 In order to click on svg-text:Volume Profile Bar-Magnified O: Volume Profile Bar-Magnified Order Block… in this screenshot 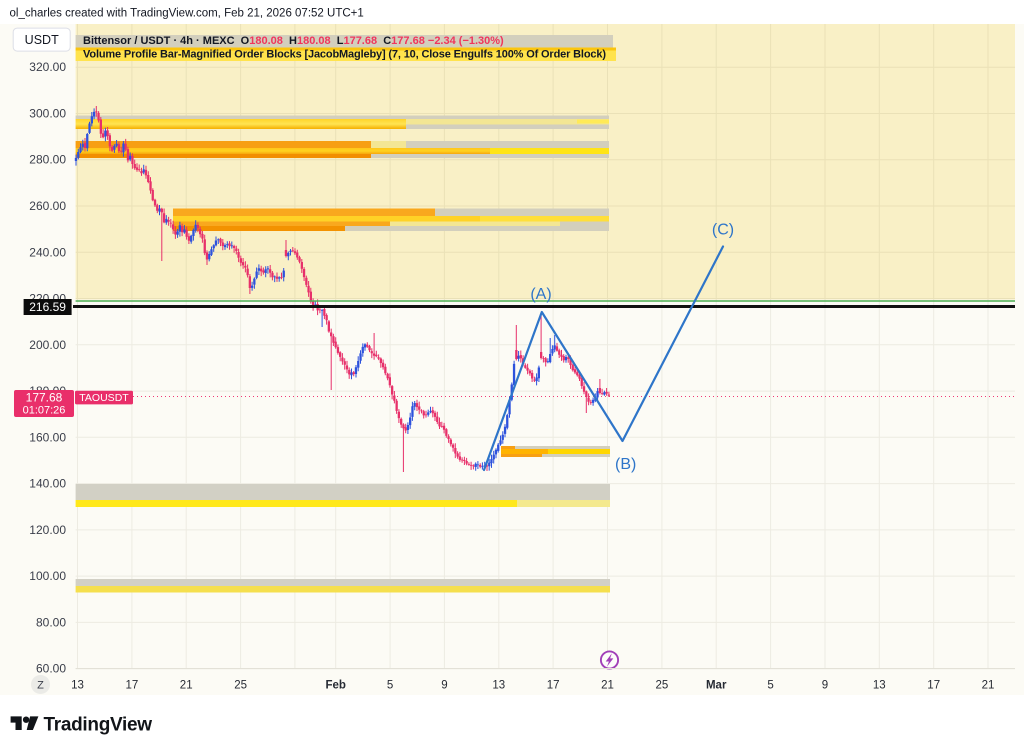, I will do `click(344, 55)`.